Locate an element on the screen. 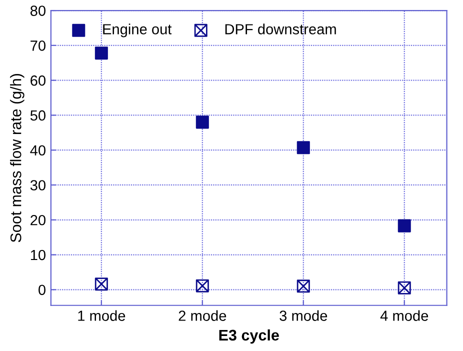 Image resolution: width=463 pixels, height=351 pixels. y-axis-title: Soot mass flow rate (g/h) is located at coordinates (17, 158).